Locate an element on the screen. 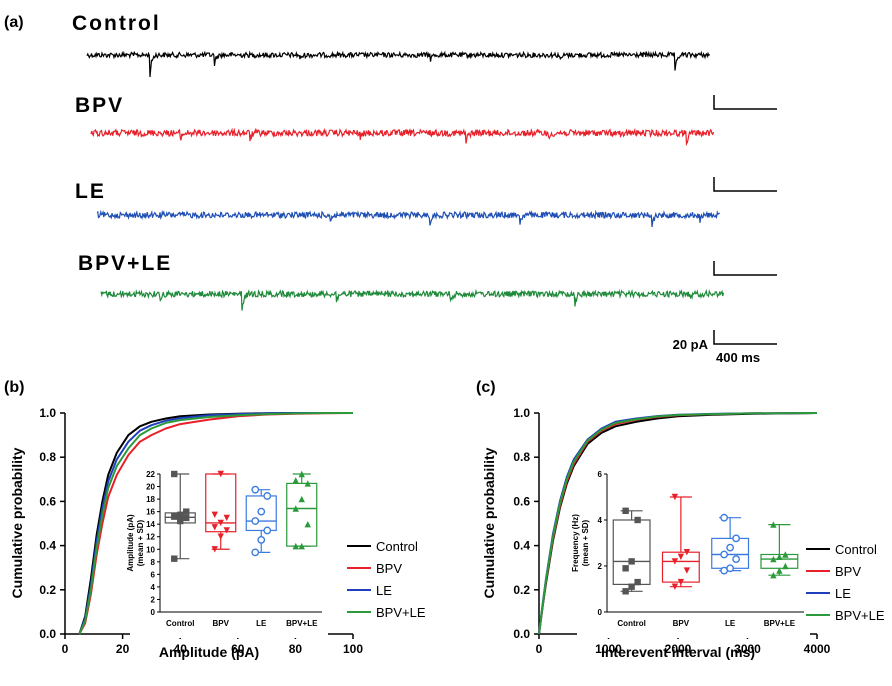 The height and width of the screenshot is (686, 892). scale-bar-le is located at coordinates (745, 184).